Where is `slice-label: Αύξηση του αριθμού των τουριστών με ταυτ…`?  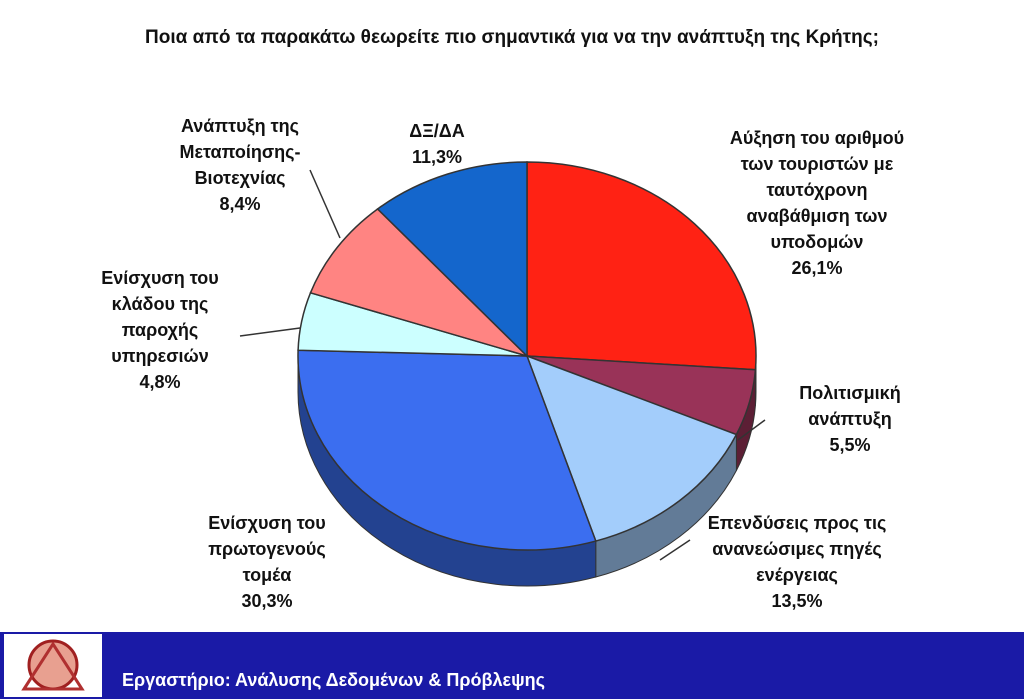 slice-label: Αύξηση του αριθμού των τουριστών με ταυτ… is located at coordinates (817, 203).